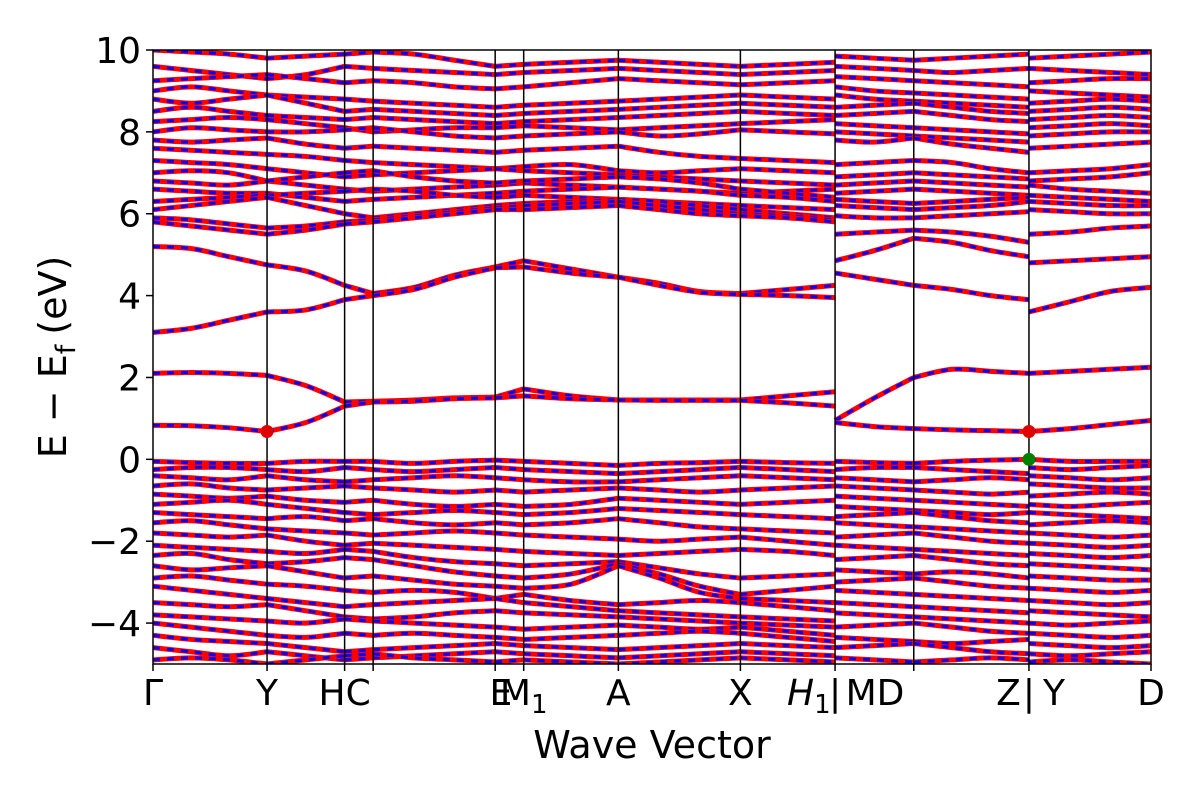  What do you see at coordinates (874, 249) in the screenshot?
I see `band-line-spin-down-s8-b18` at bounding box center [874, 249].